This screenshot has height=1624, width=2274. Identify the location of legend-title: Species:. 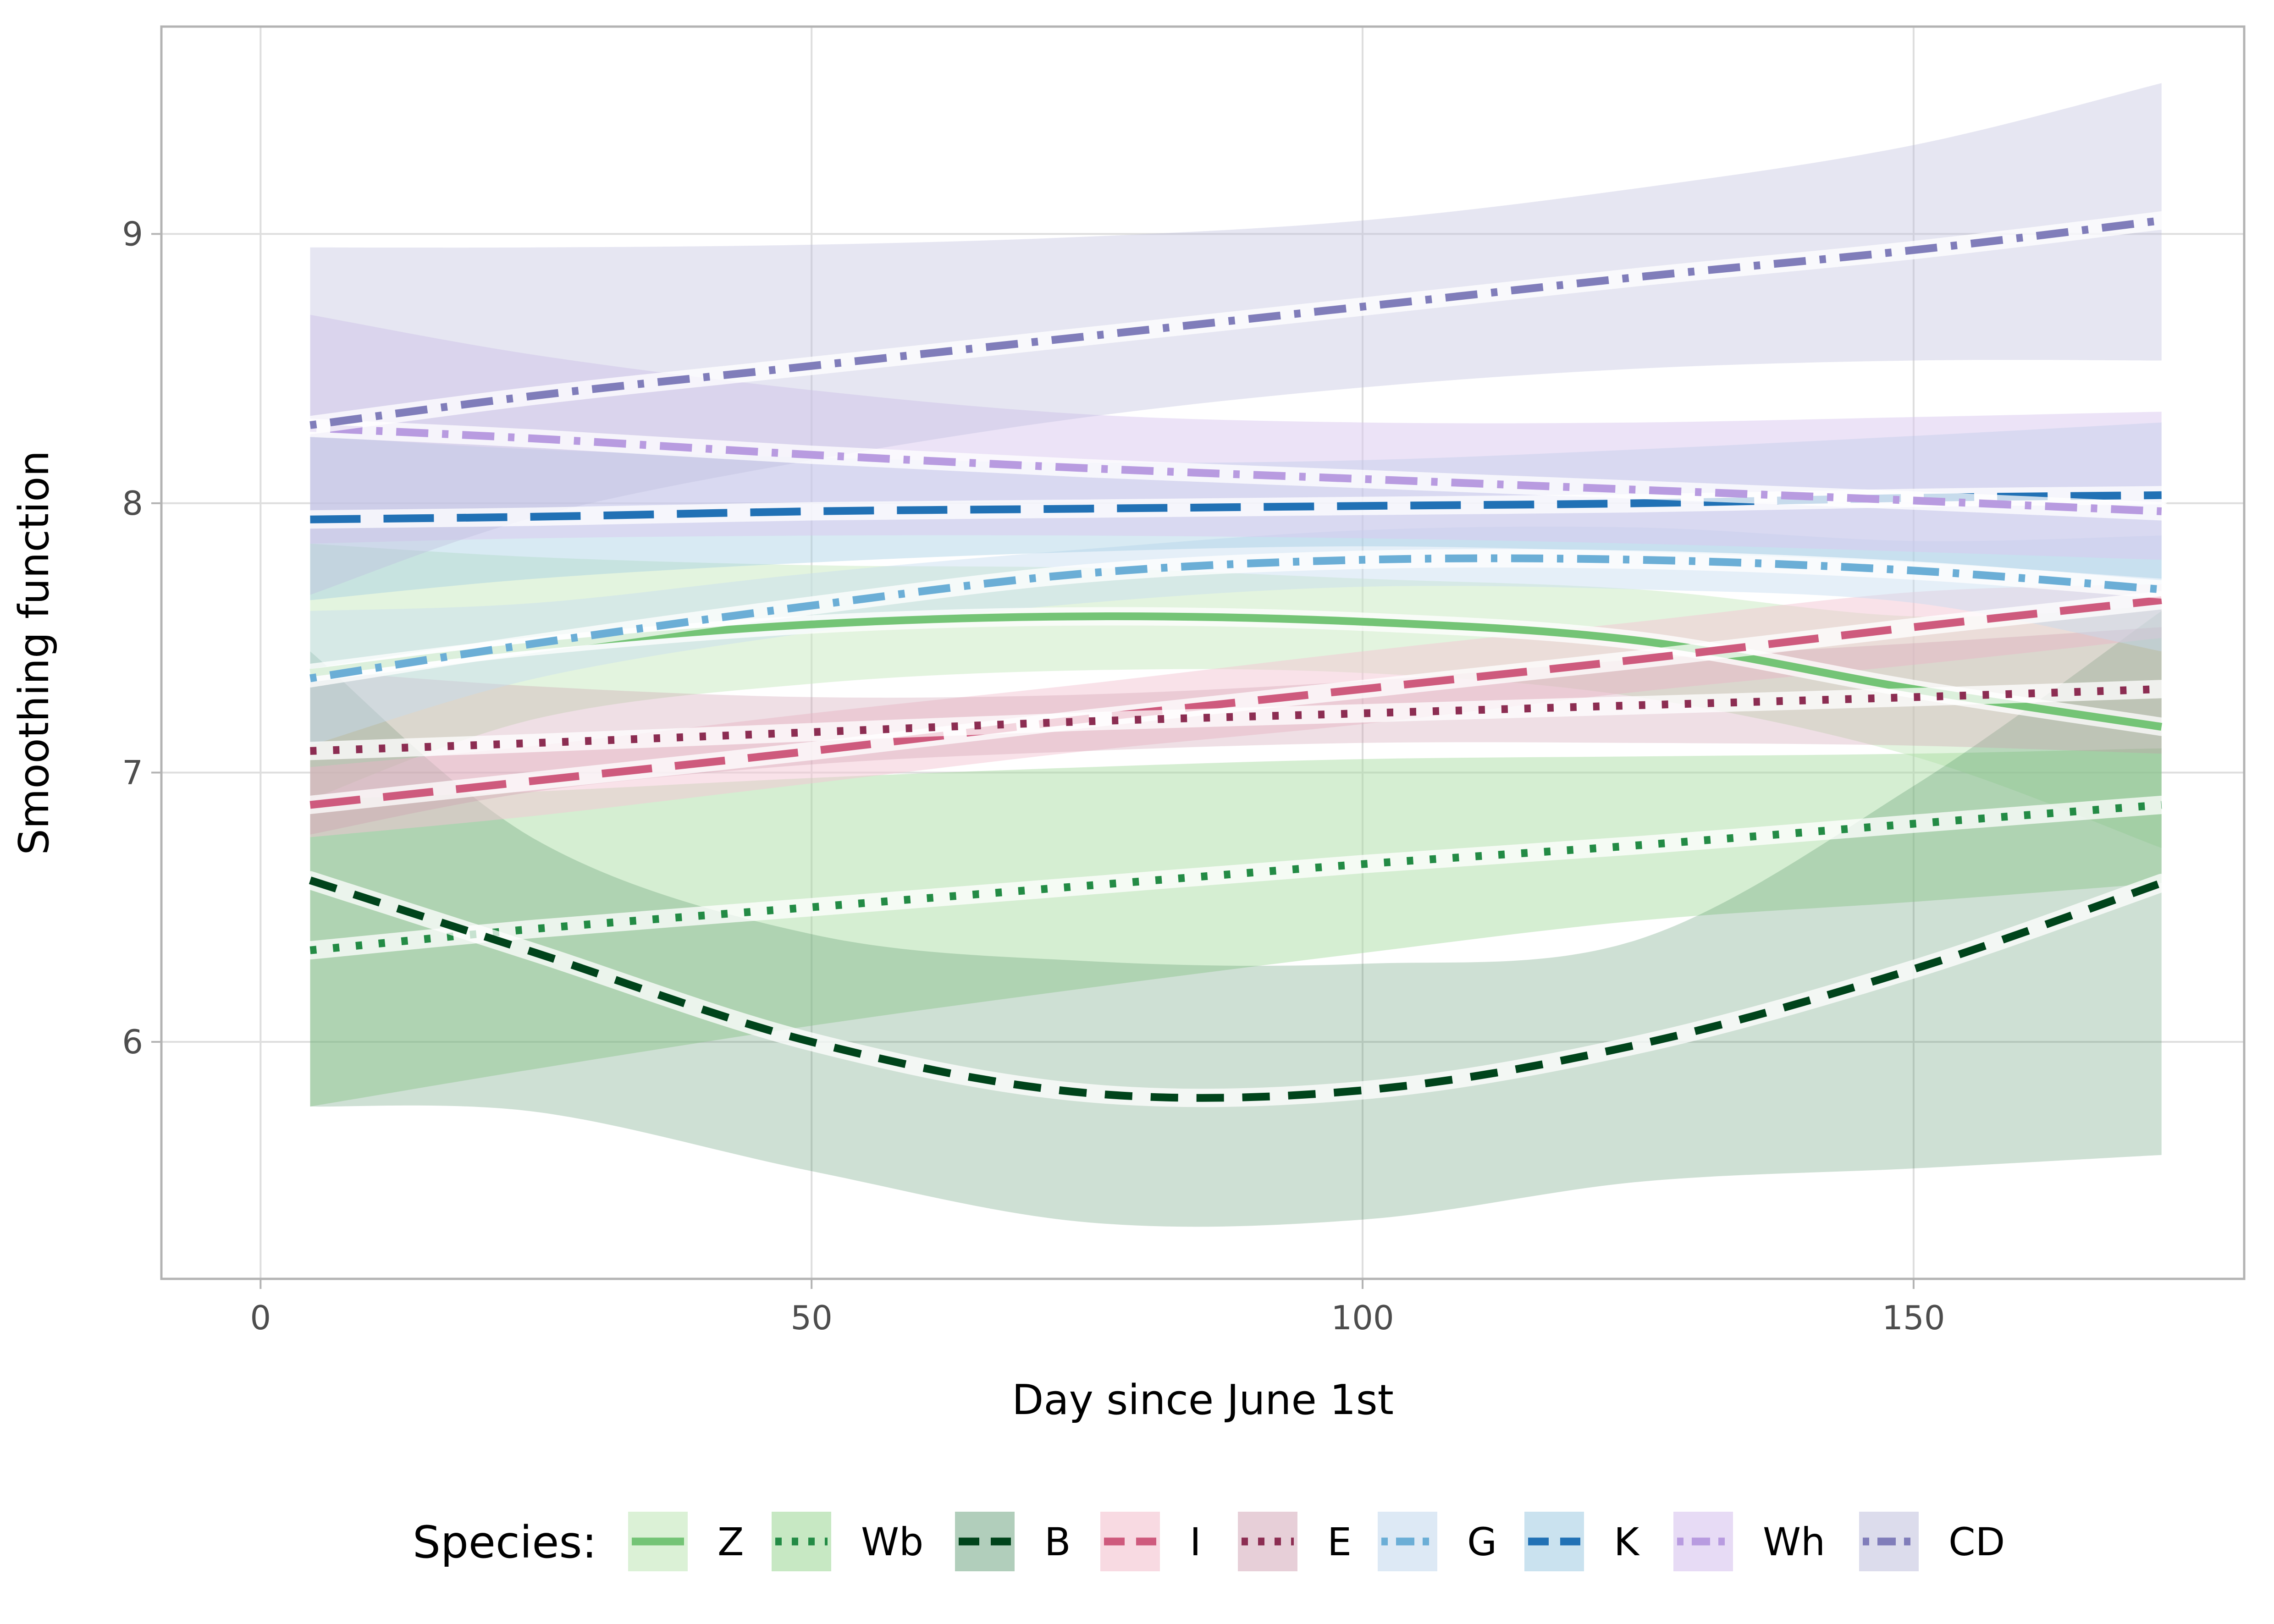
(505, 1542).